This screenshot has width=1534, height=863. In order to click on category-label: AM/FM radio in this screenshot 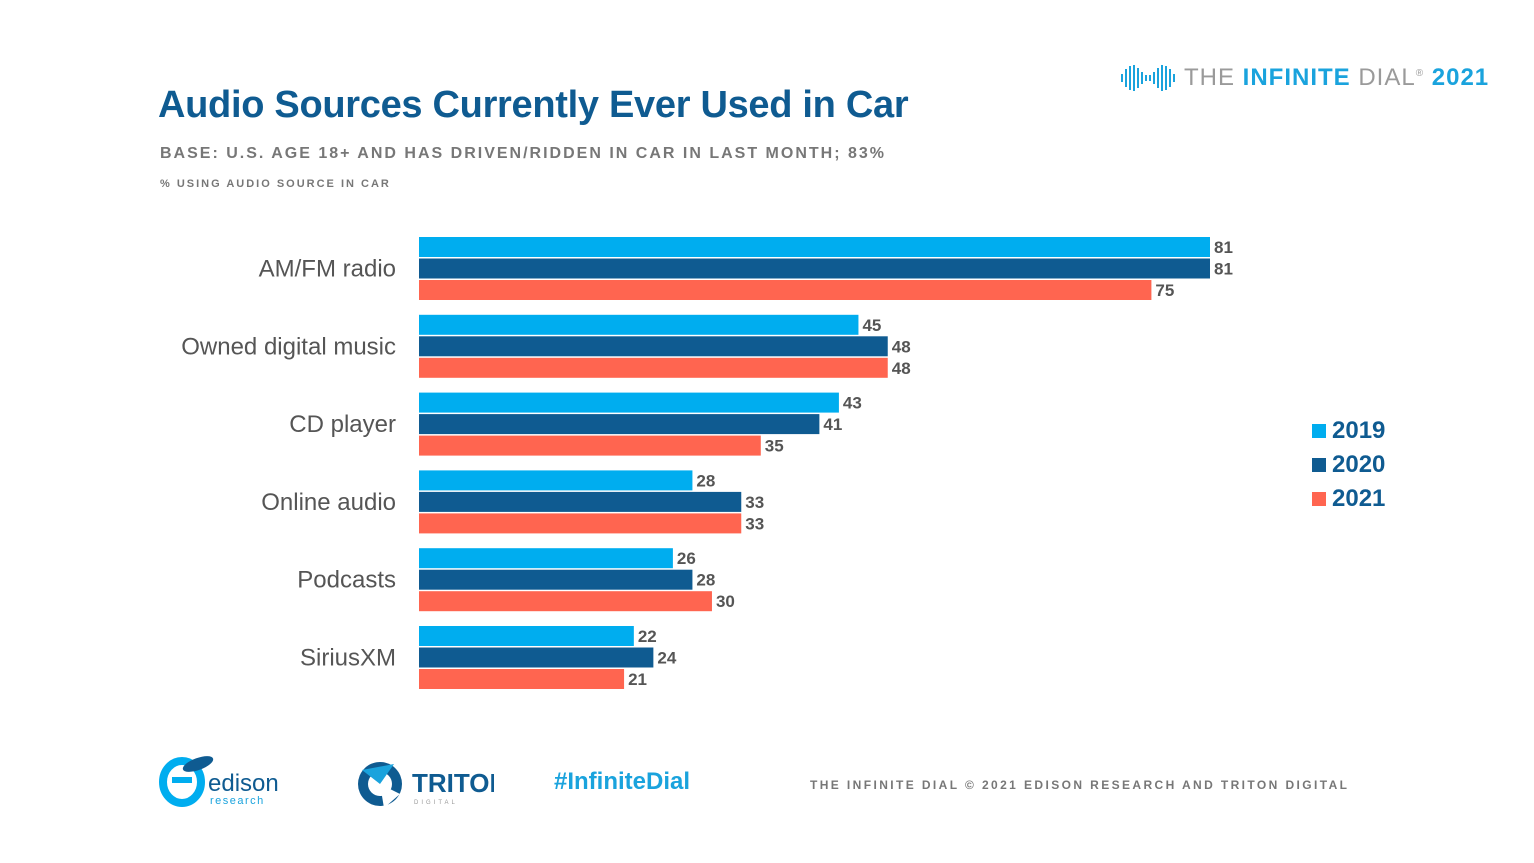, I will do `click(327, 269)`.